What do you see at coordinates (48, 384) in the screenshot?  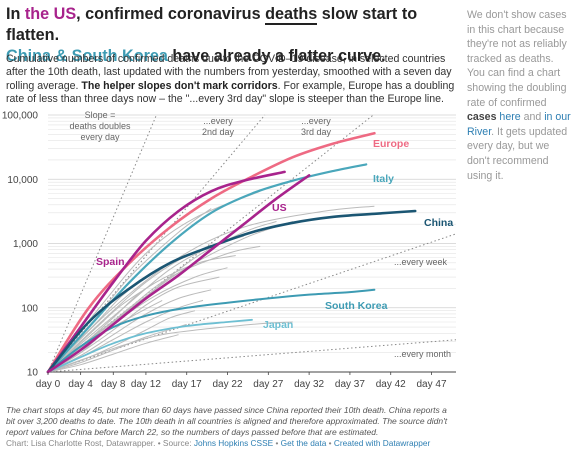 I see `x-tick-label: day 0` at bounding box center [48, 384].